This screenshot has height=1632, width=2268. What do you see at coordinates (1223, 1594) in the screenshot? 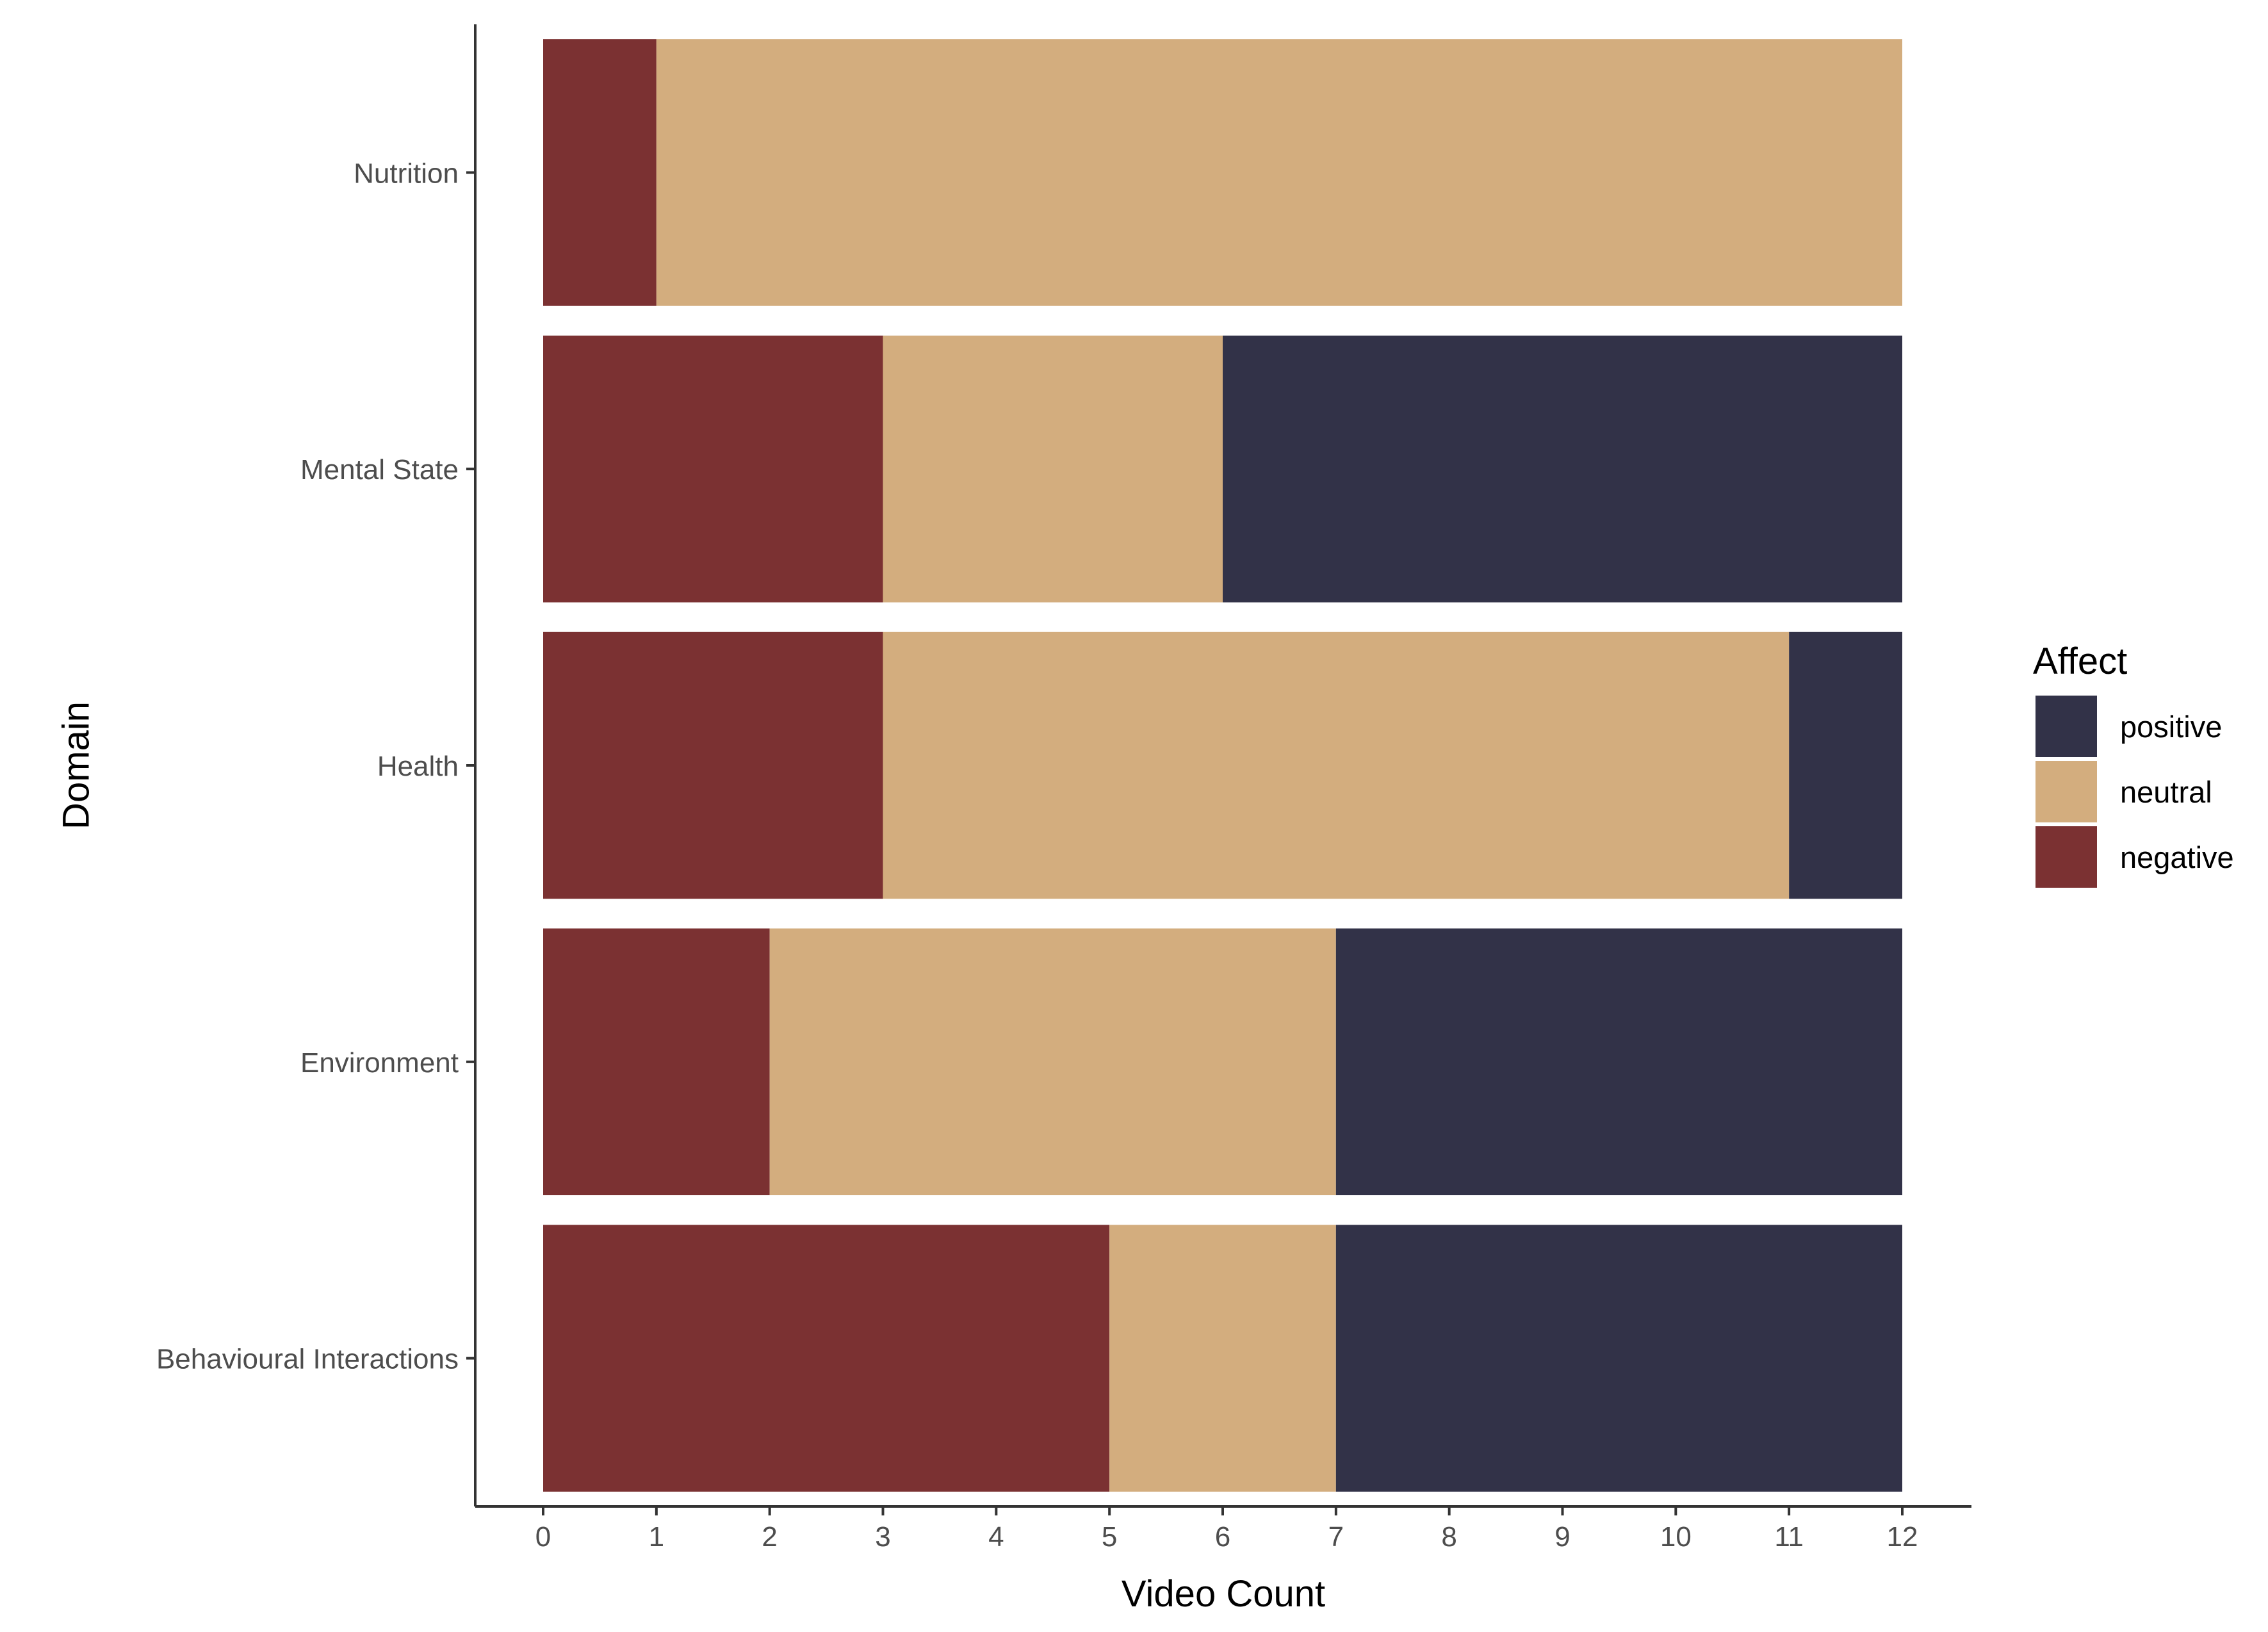
I see `x-axis-title: Video Count` at bounding box center [1223, 1594].